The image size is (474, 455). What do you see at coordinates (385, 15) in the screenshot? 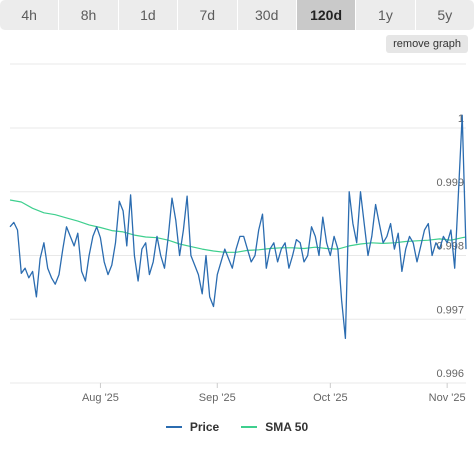
I see `tab-1y: 1y` at bounding box center [385, 15].